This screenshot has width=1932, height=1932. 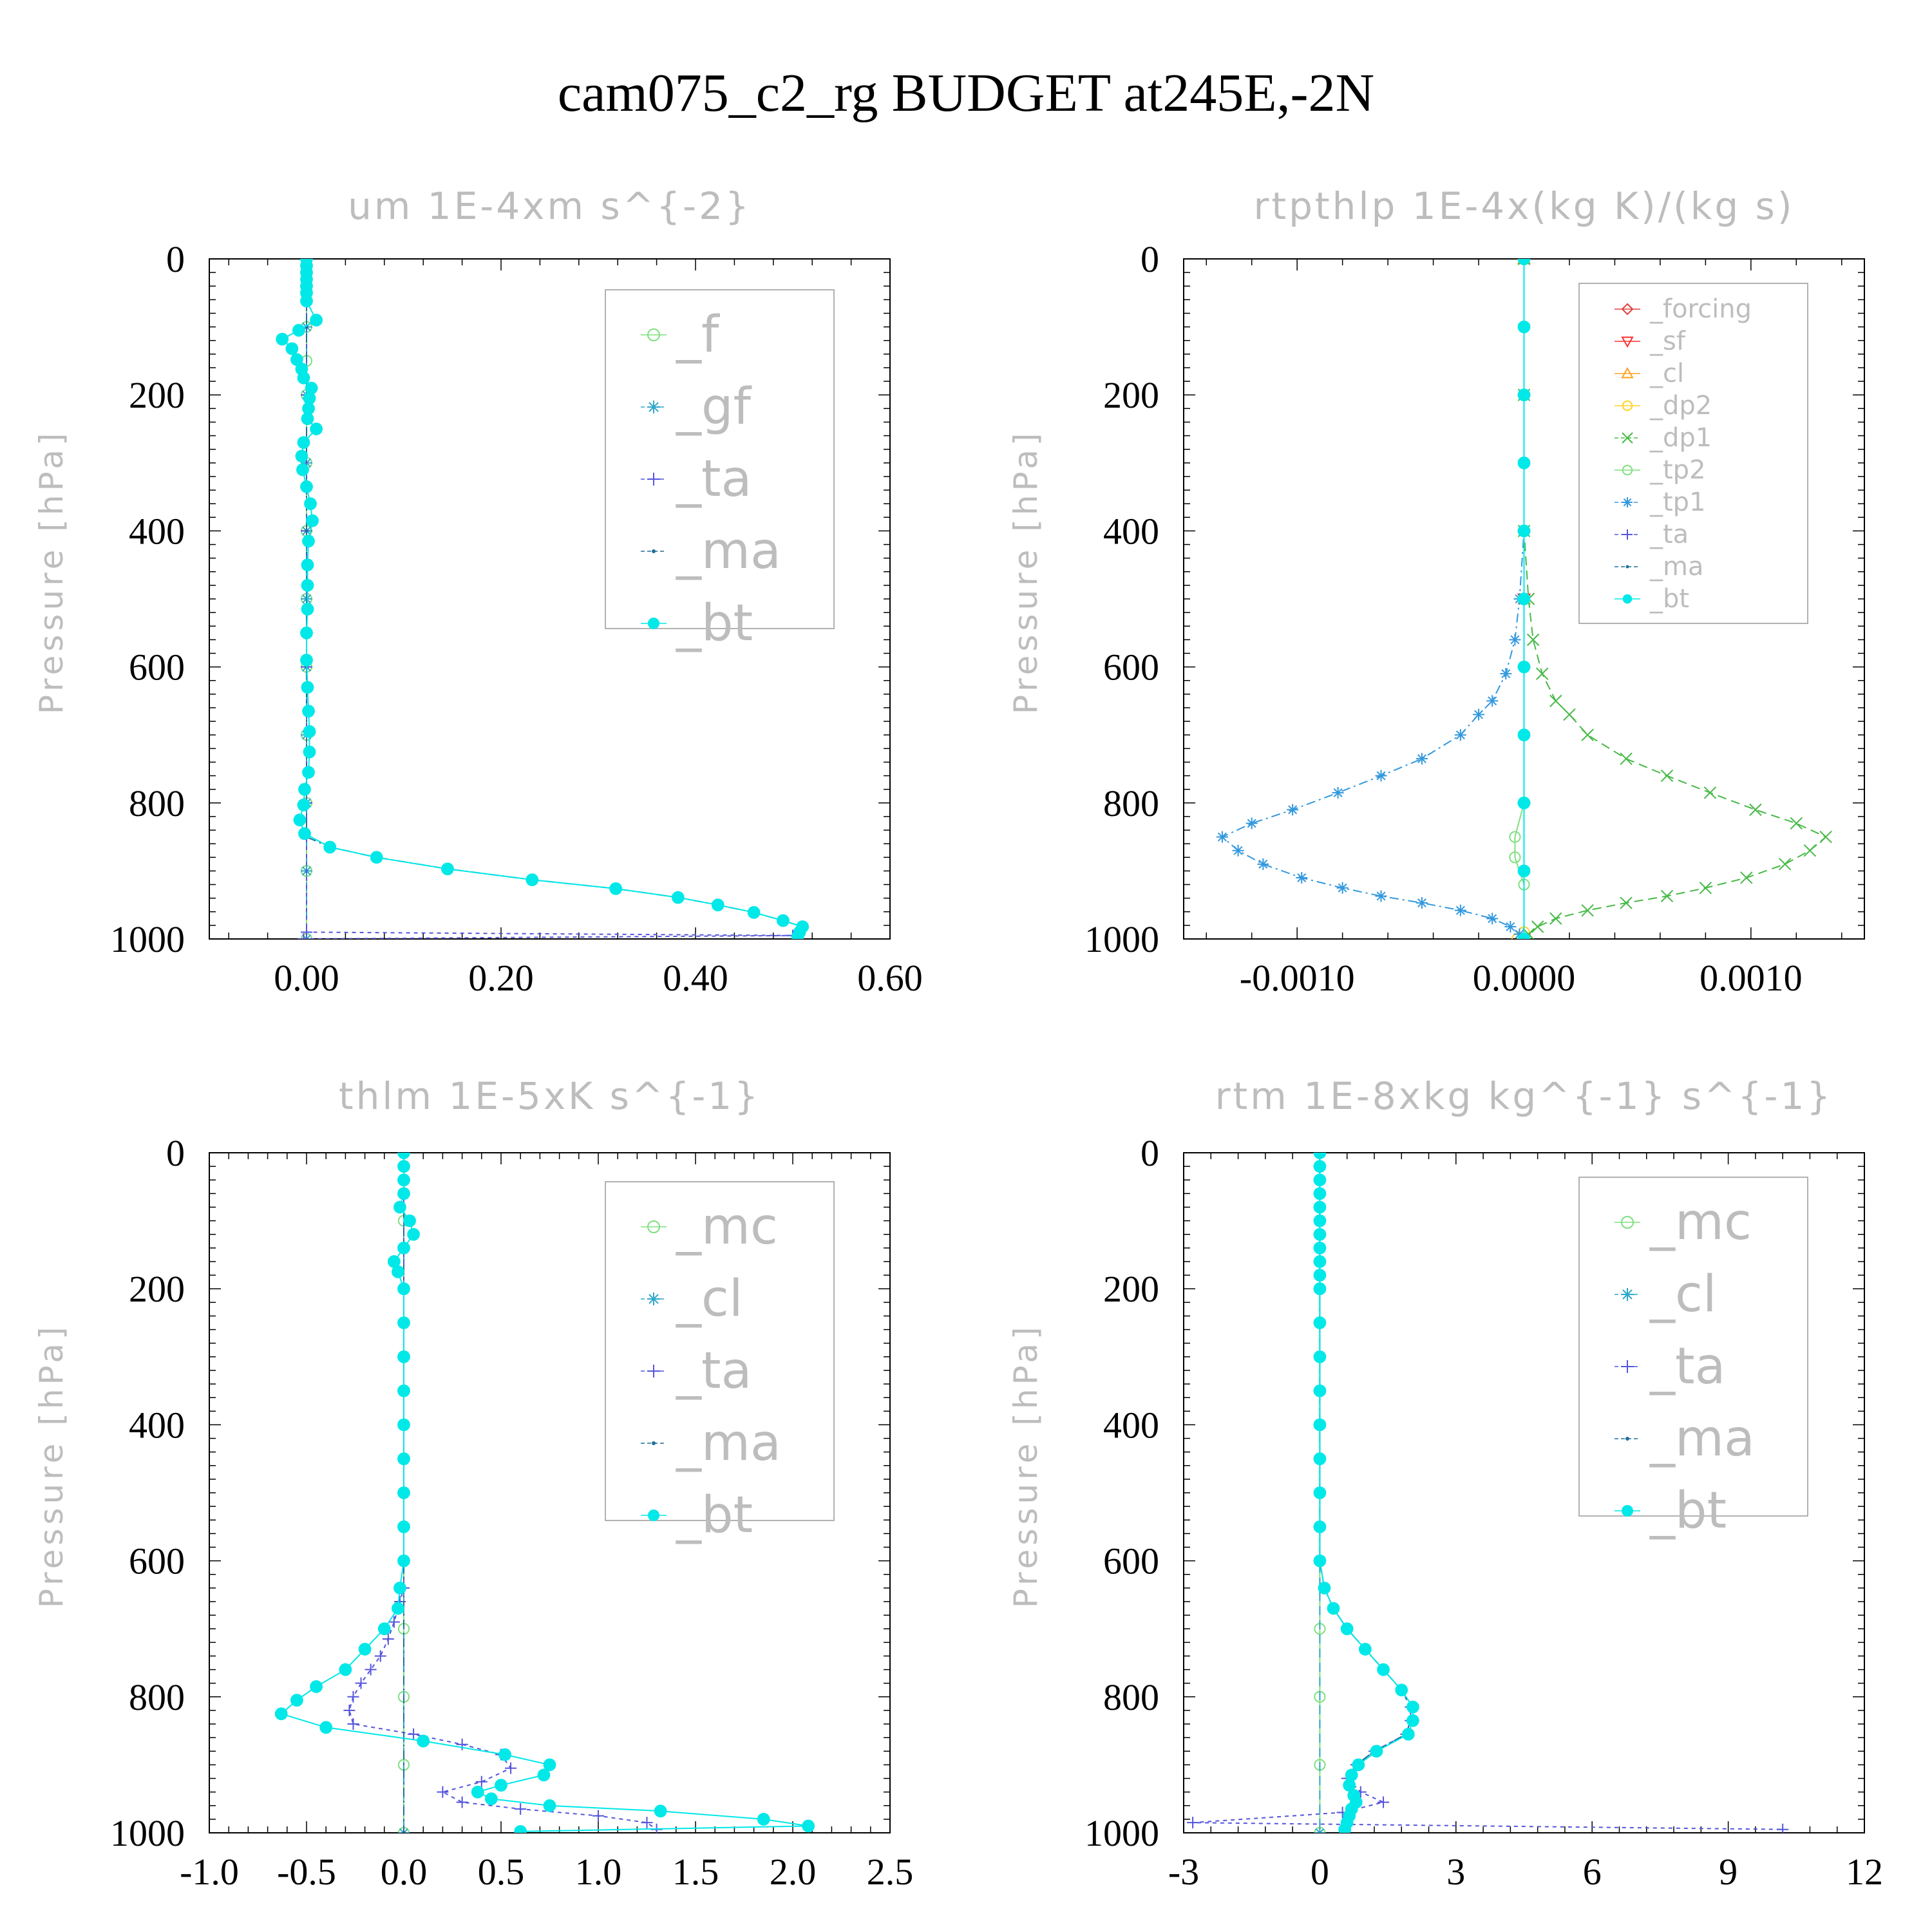 What do you see at coordinates (1667, 341) in the screenshot?
I see `legend-label: _sf` at bounding box center [1667, 341].